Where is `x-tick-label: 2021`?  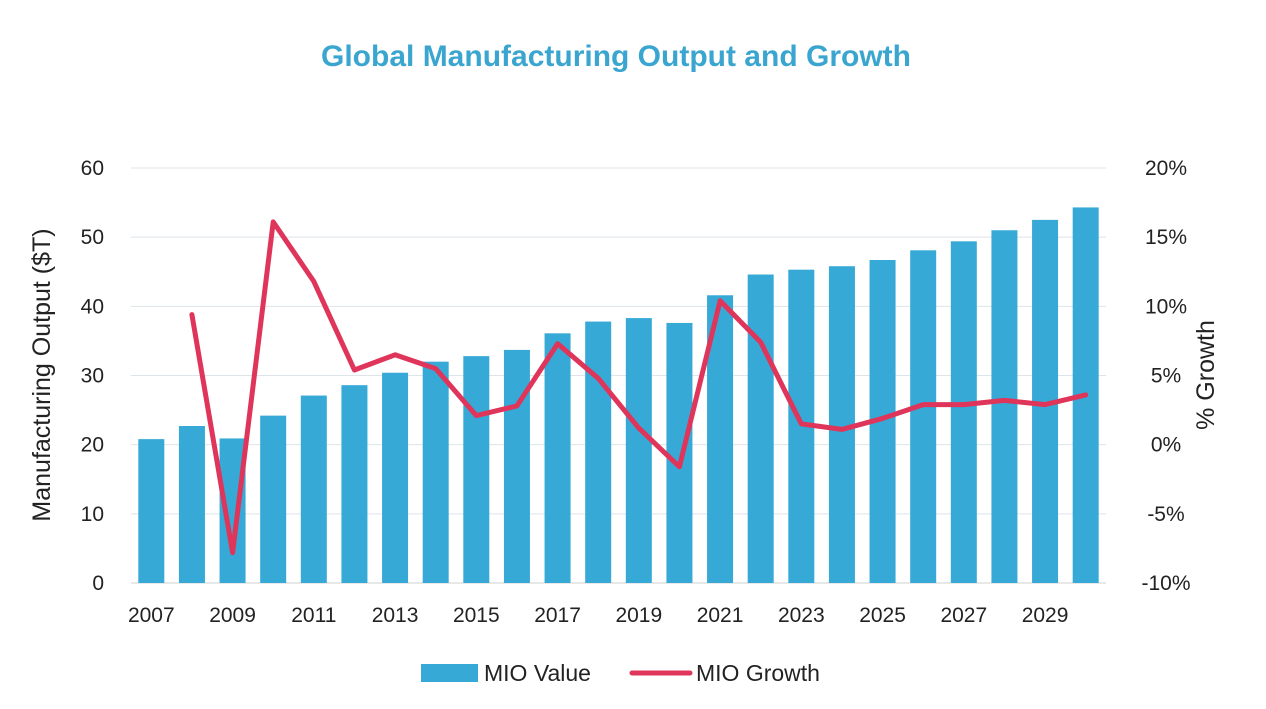
x-tick-label: 2021 is located at coordinates (720, 615).